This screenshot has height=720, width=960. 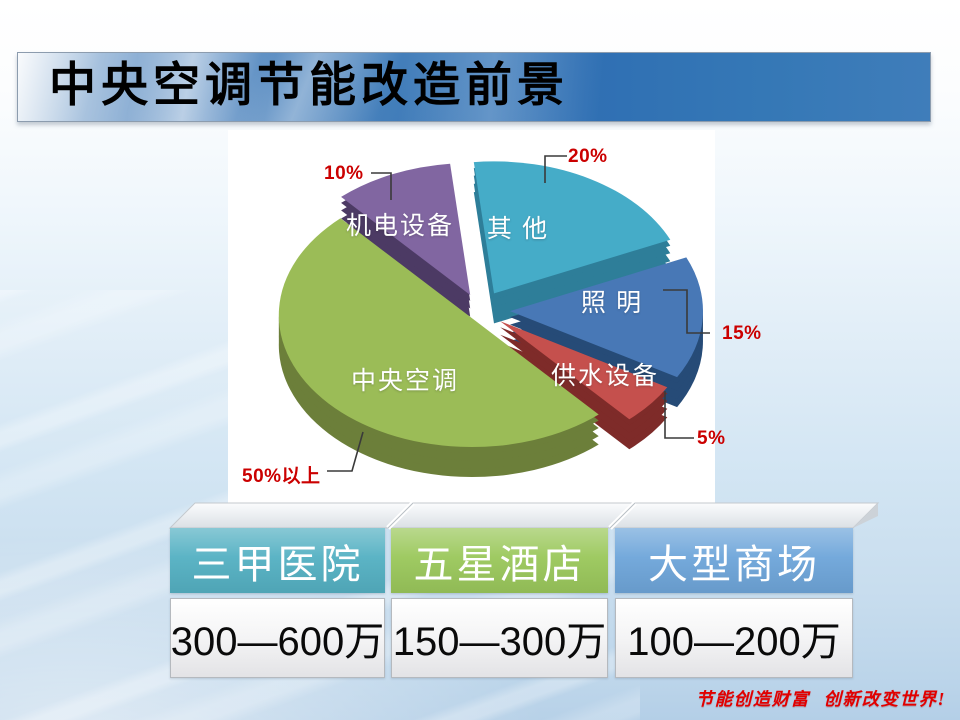 What do you see at coordinates (499, 638) in the screenshot?
I see `table-value-hotel: 150—300万` at bounding box center [499, 638].